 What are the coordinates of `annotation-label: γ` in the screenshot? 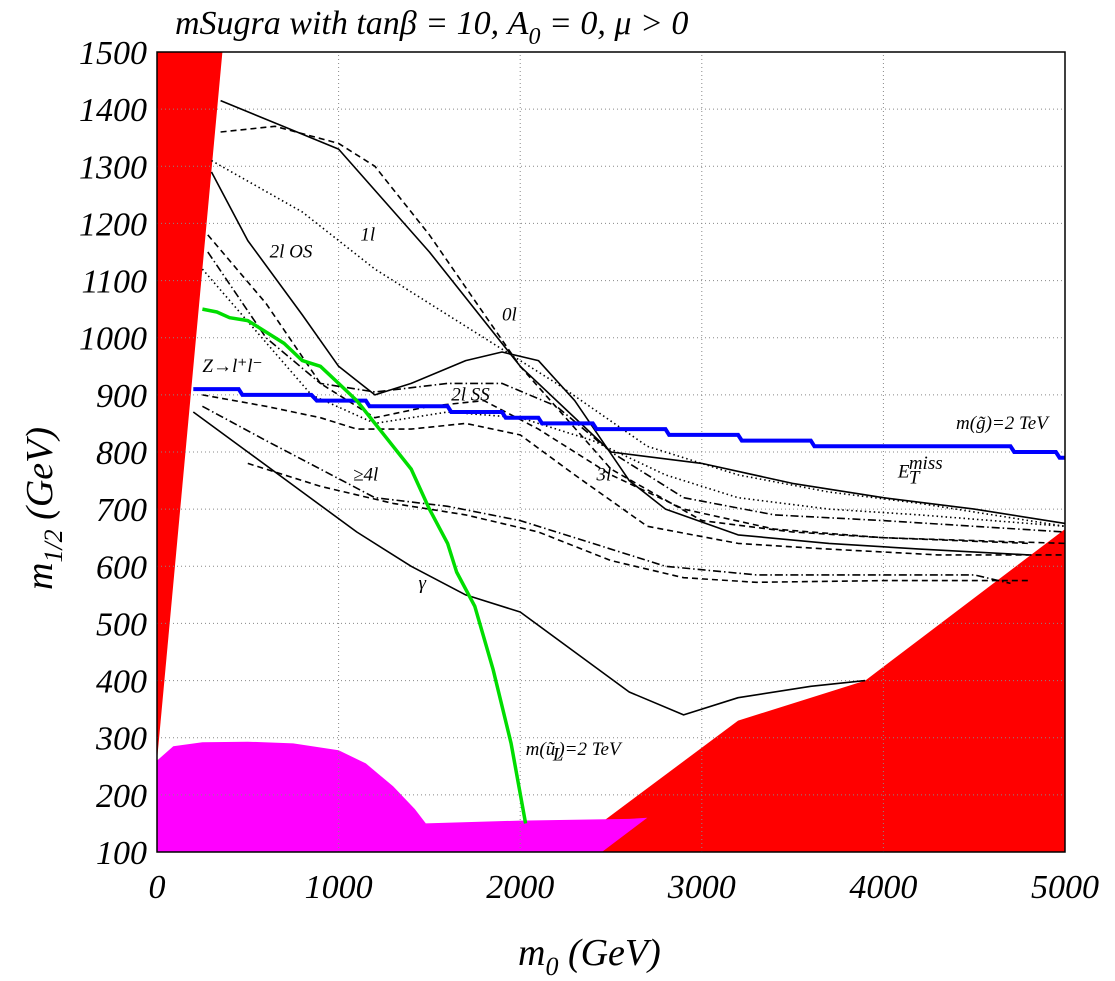 It's located at (423, 583).